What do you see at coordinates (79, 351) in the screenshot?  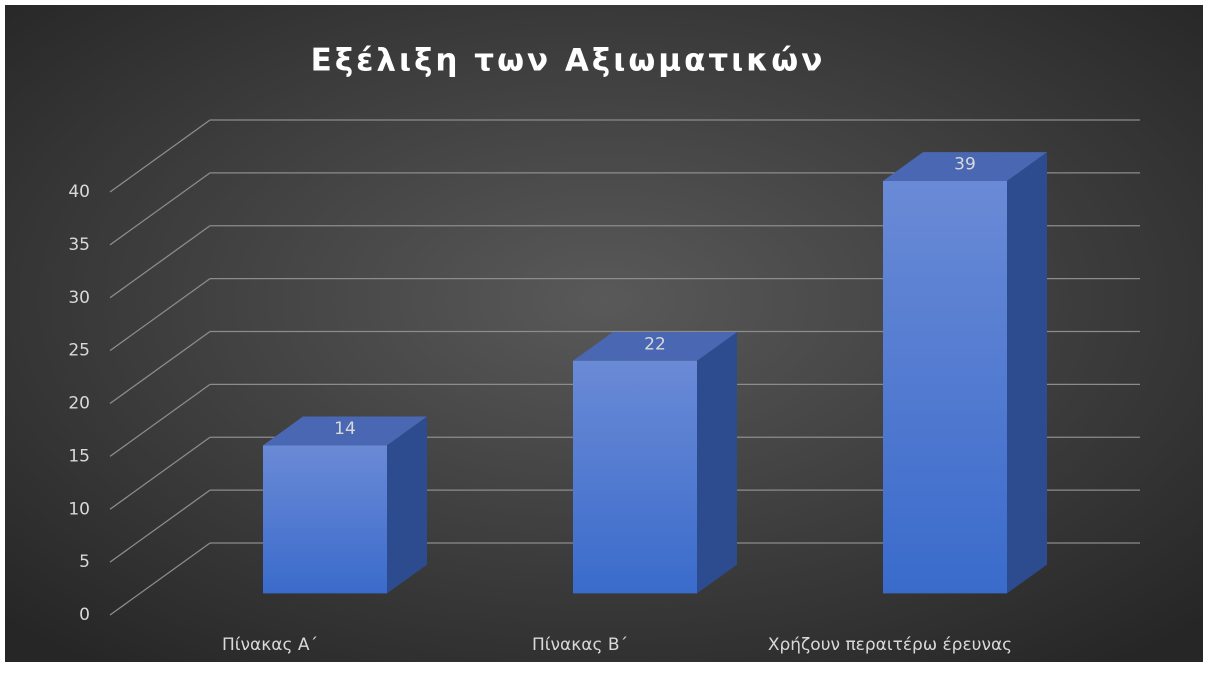 I see `y-tick-label: 25` at bounding box center [79, 351].